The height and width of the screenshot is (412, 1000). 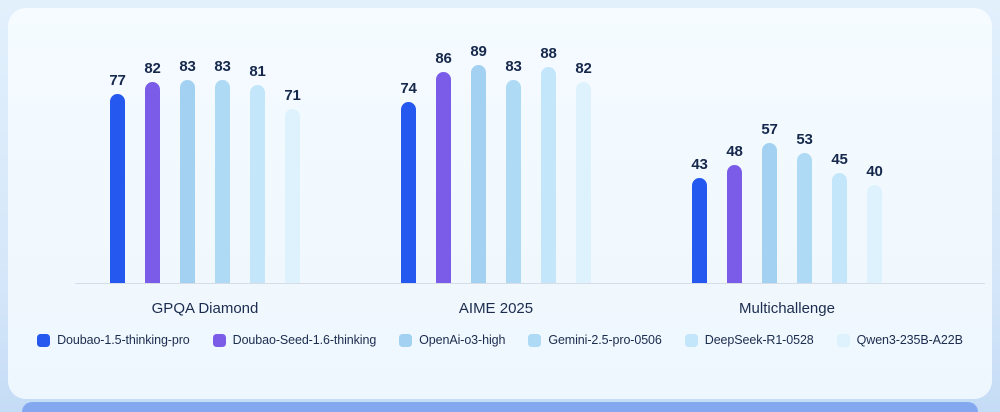 I want to click on bar-value-label: 74, so click(x=408, y=88).